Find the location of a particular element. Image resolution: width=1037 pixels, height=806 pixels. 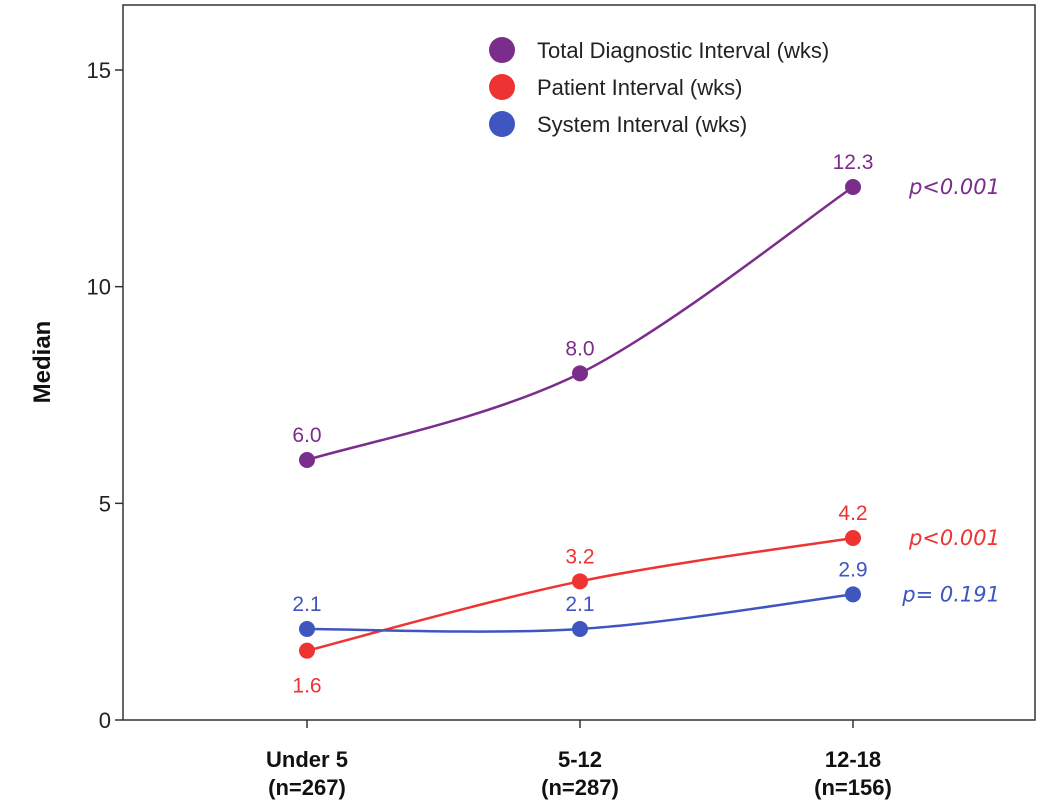

x-tick-sublabel: (n=156) is located at coordinates (853, 787).